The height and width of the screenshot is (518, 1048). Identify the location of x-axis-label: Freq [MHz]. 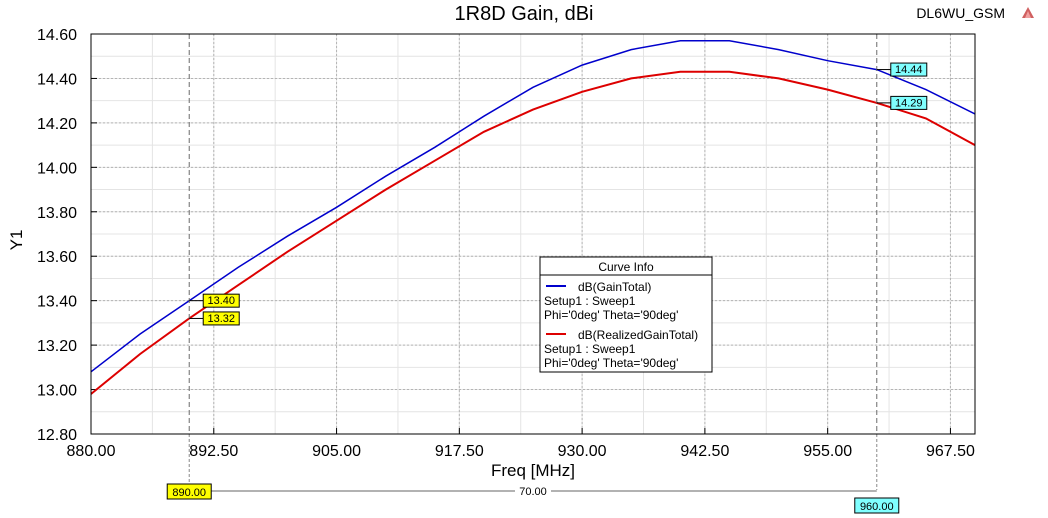
(533, 470).